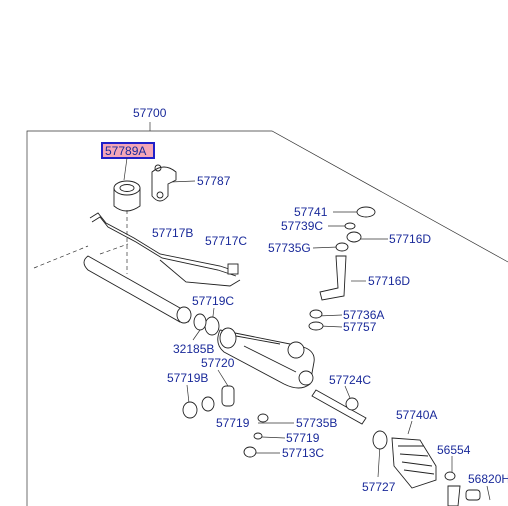 The width and height of the screenshot is (508, 506). I want to click on label-57717C: 57717C, so click(226, 241).